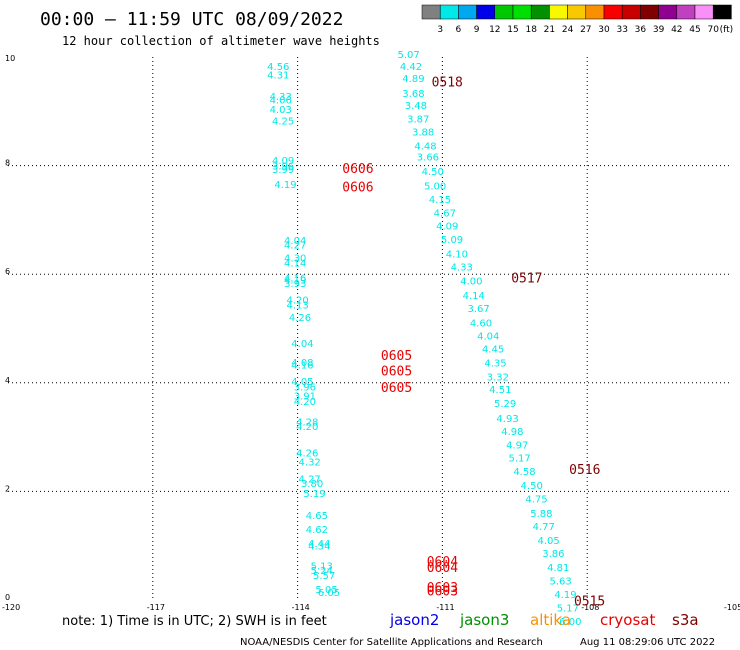 The width and height of the screenshot is (740, 650). I want to click on wave-height-value: 3.68, so click(413, 94).